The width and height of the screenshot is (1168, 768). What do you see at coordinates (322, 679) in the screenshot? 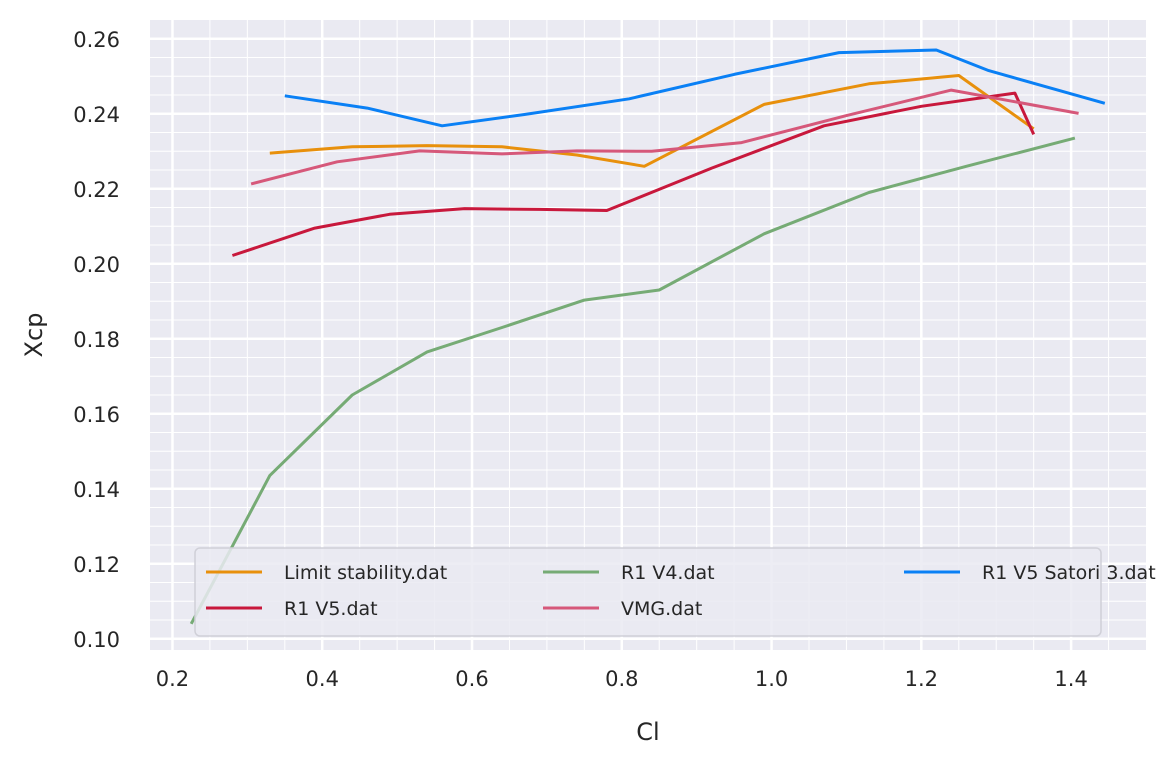
I see `x-tick-label: 0.4` at bounding box center [322, 679].